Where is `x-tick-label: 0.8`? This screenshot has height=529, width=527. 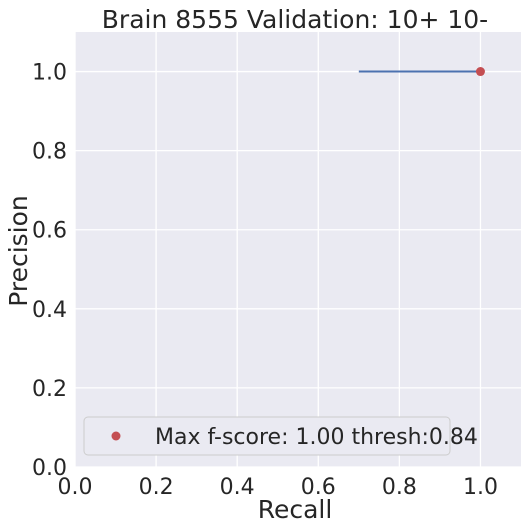 x-tick-label: 0.8 is located at coordinates (399, 487).